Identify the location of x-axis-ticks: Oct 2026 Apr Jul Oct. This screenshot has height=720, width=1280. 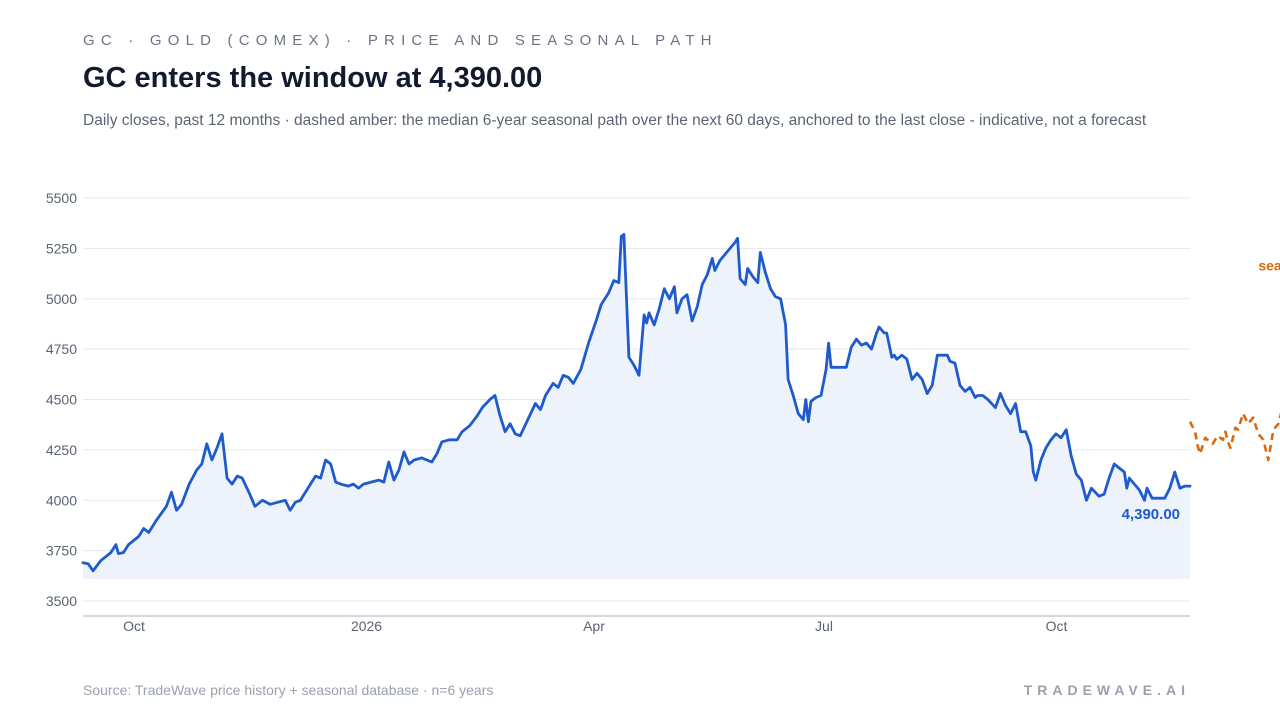
(595, 626).